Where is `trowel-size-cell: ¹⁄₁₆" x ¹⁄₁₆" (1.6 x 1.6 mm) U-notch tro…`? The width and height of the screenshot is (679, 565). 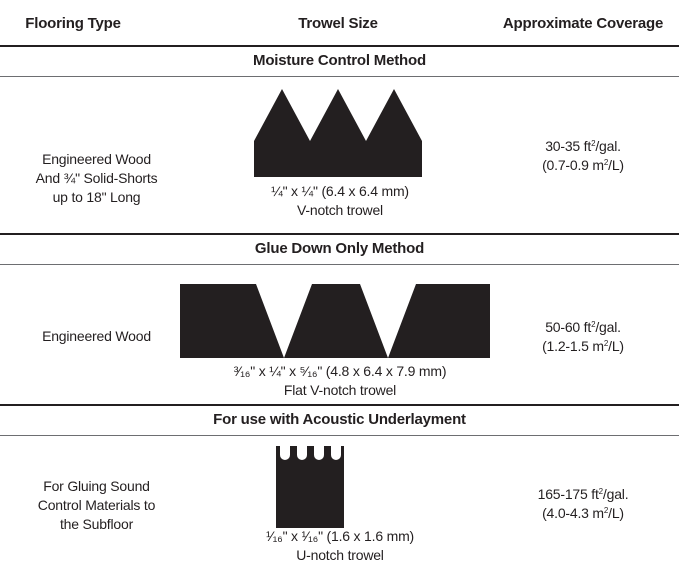 trowel-size-cell: ¹⁄₁₆" x ¹⁄₁₆" (1.6 x 1.6 mm) U-notch tro… is located at coordinates (340, 546).